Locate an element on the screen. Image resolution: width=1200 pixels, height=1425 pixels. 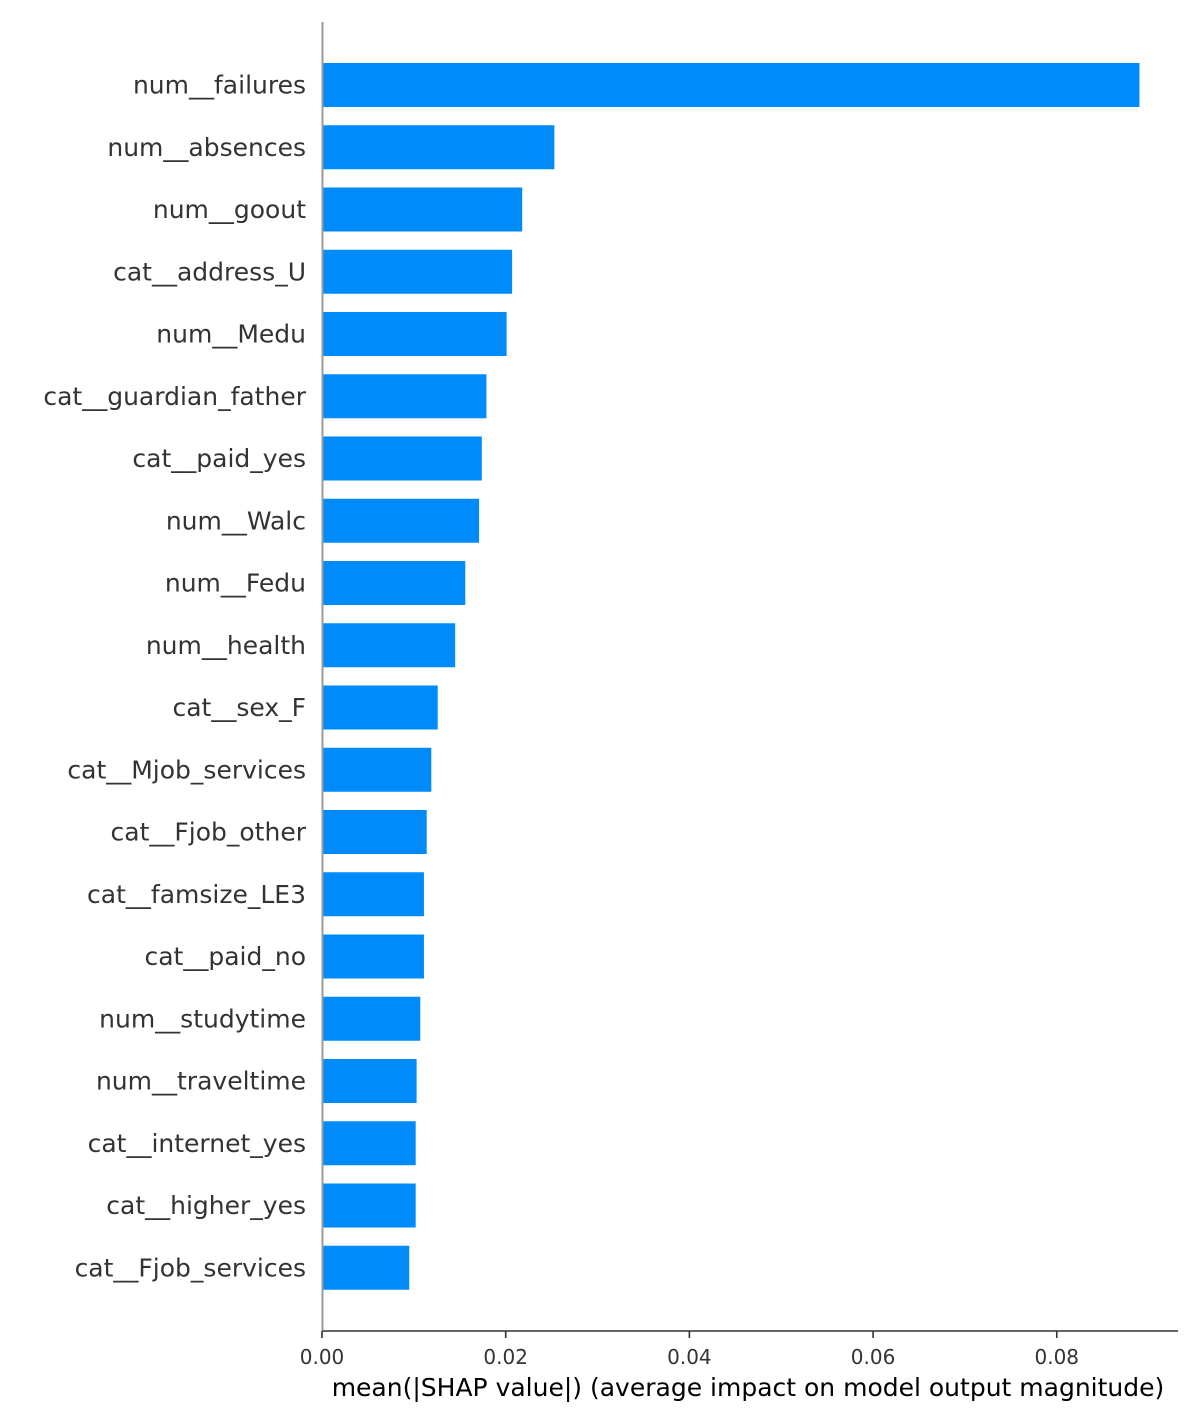
feature-label: num__traveltime is located at coordinates (201, 1081).